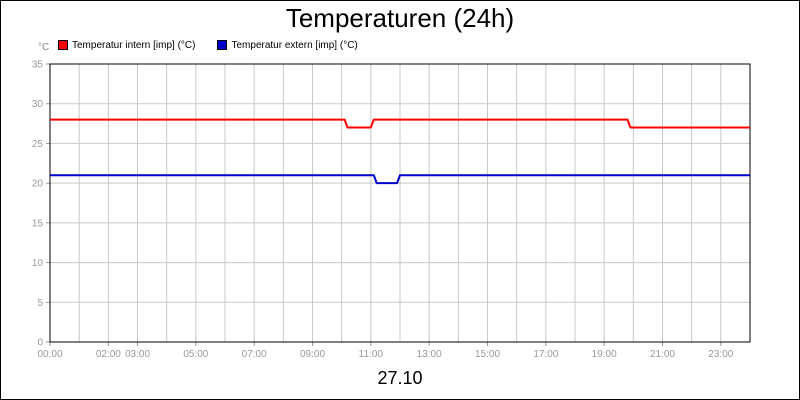 The image size is (800, 400). Describe the element at coordinates (38, 223) in the screenshot. I see `y-tick-label: 15` at that location.